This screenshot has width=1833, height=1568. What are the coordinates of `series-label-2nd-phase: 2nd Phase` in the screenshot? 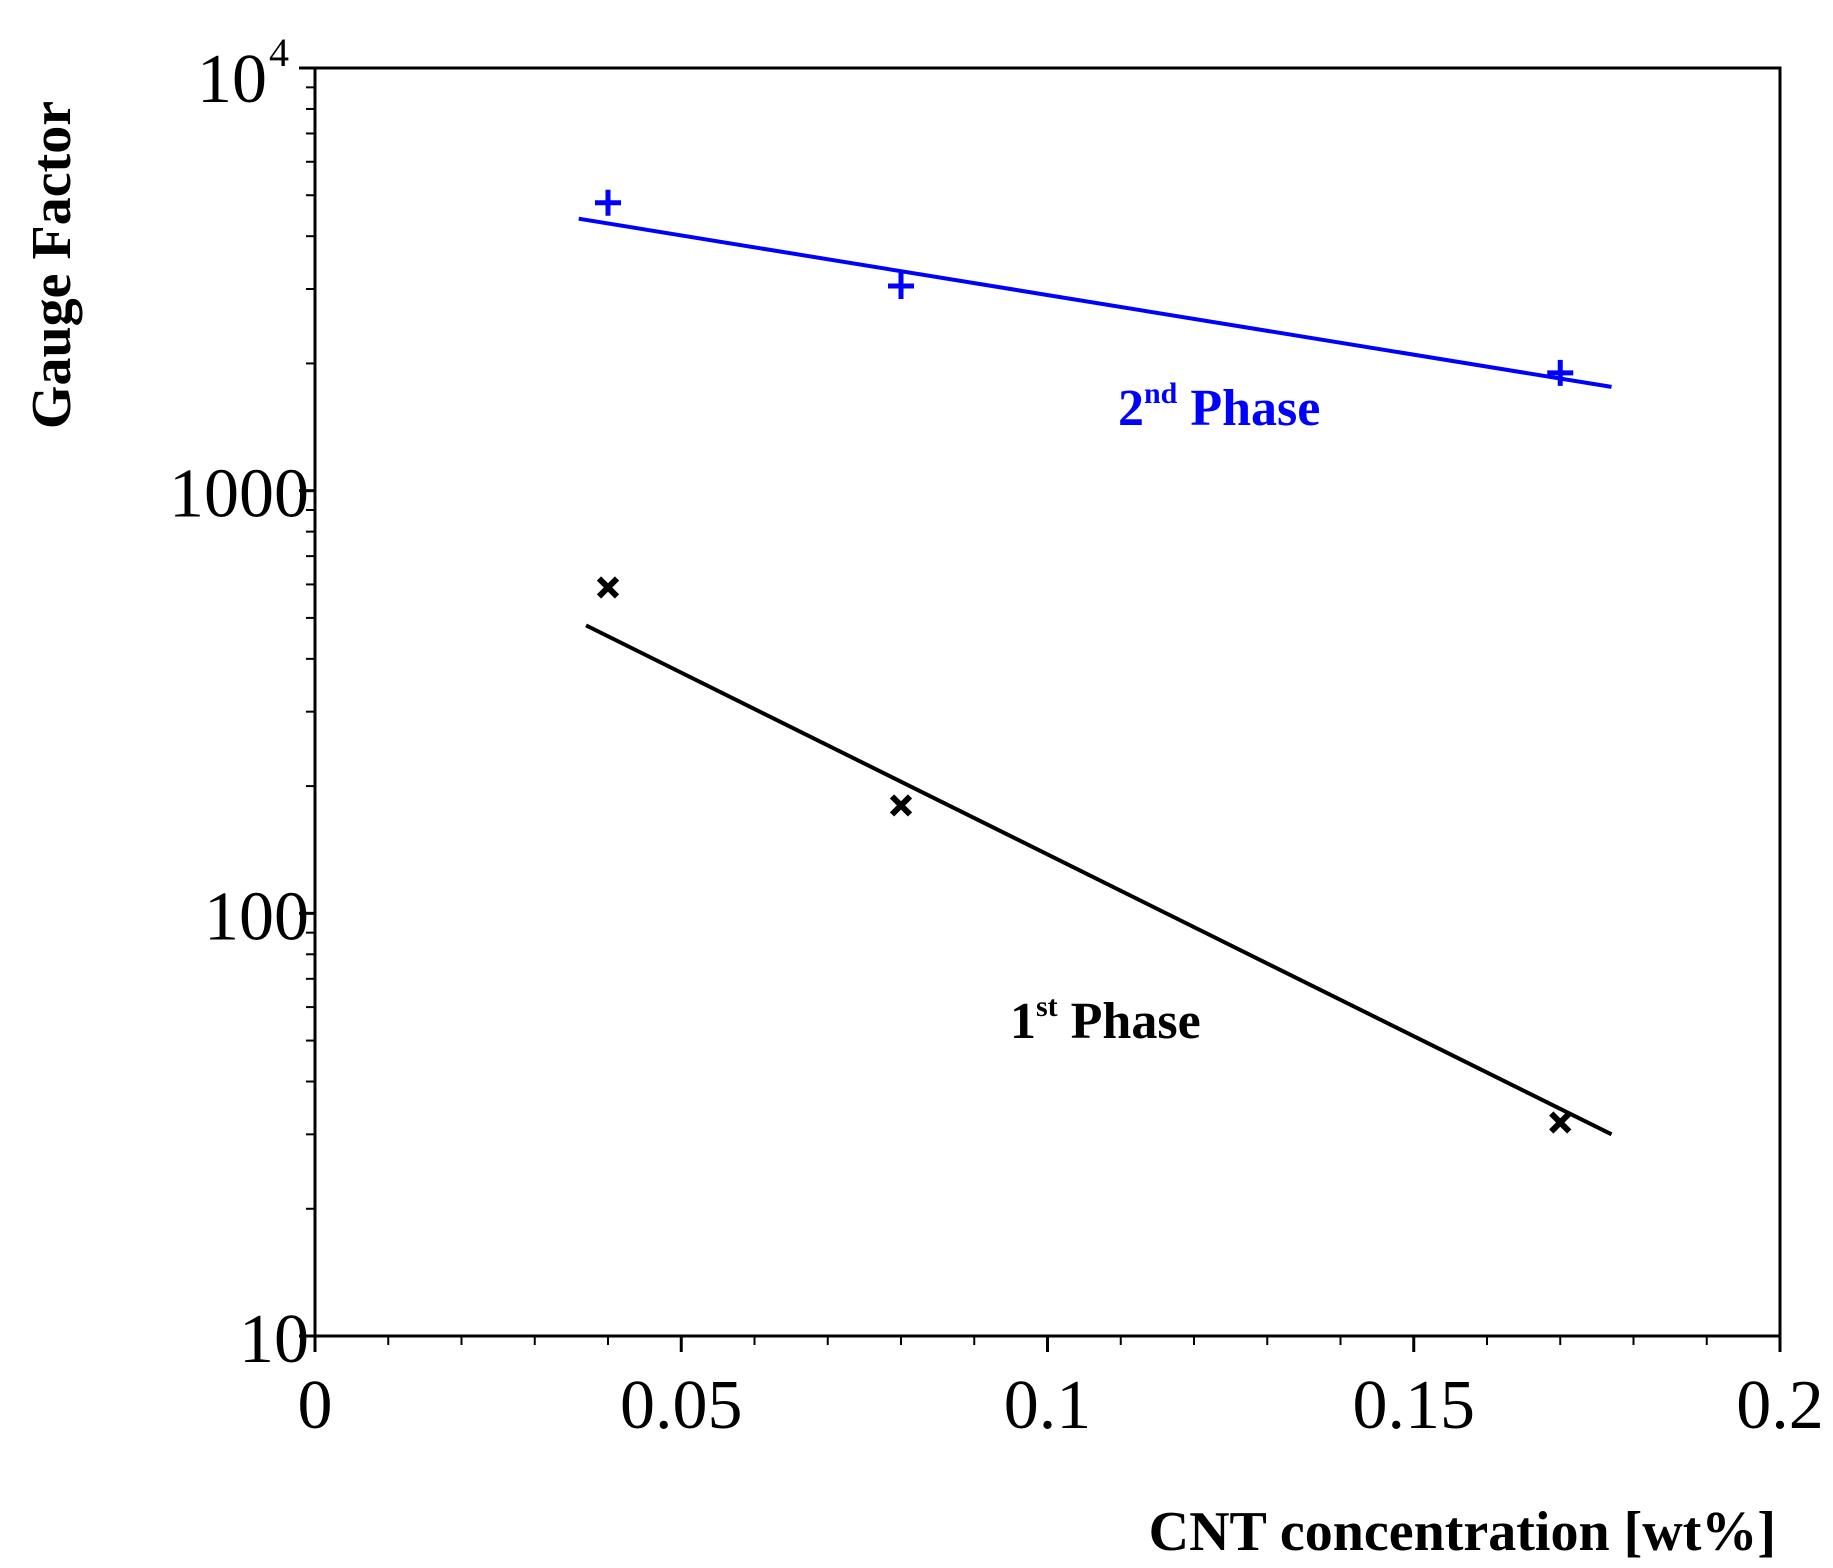 It's located at (1219, 407).